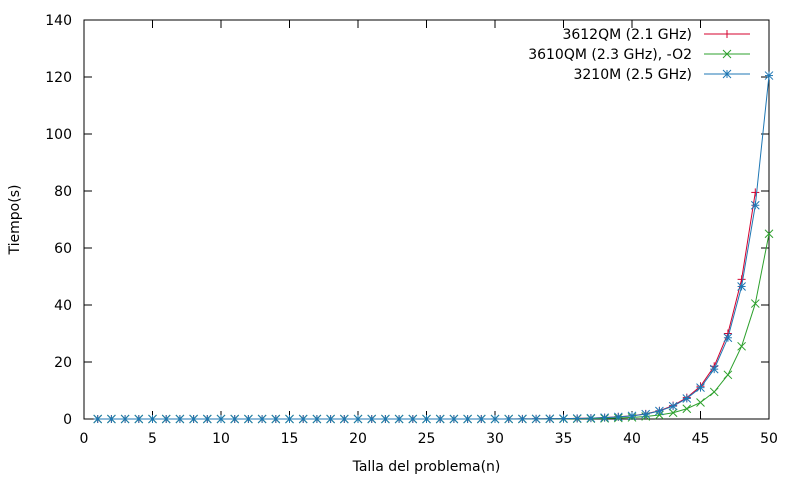 The width and height of the screenshot is (800, 480). I want to click on y-tick-label: 140, so click(58, 21).